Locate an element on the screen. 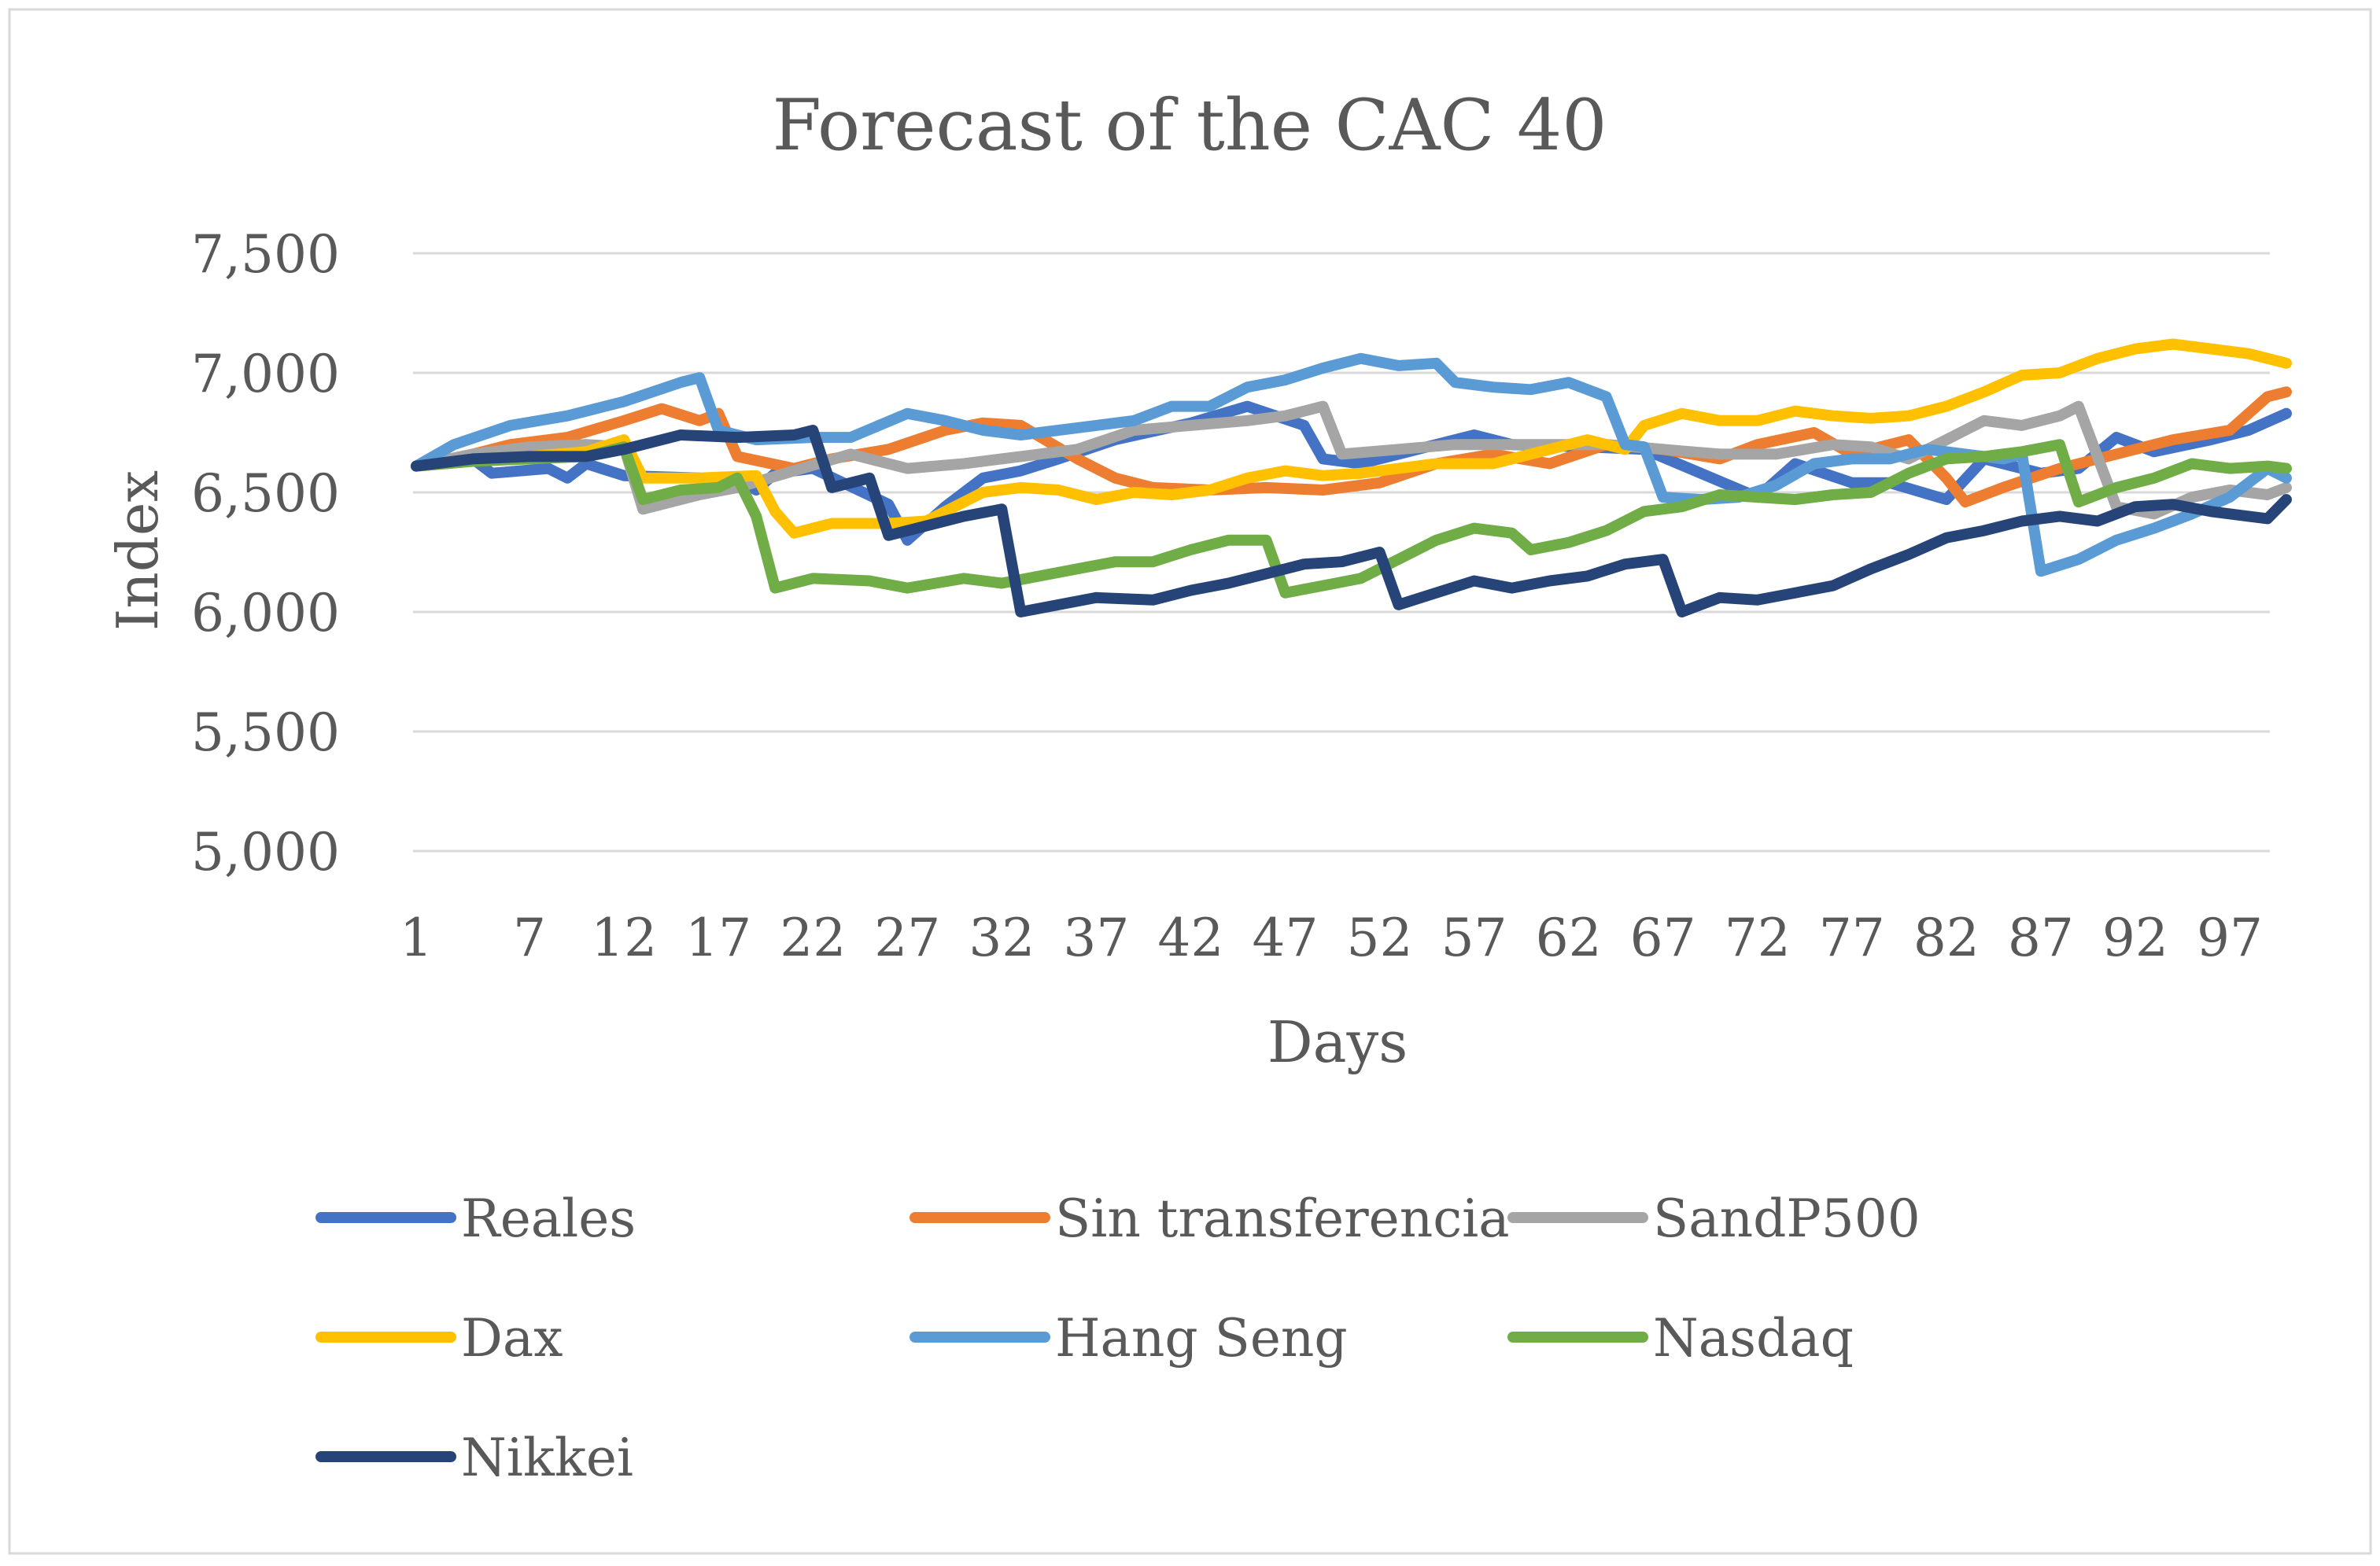 The width and height of the screenshot is (2380, 1566). x-tick-label: 1 is located at coordinates (416, 938).